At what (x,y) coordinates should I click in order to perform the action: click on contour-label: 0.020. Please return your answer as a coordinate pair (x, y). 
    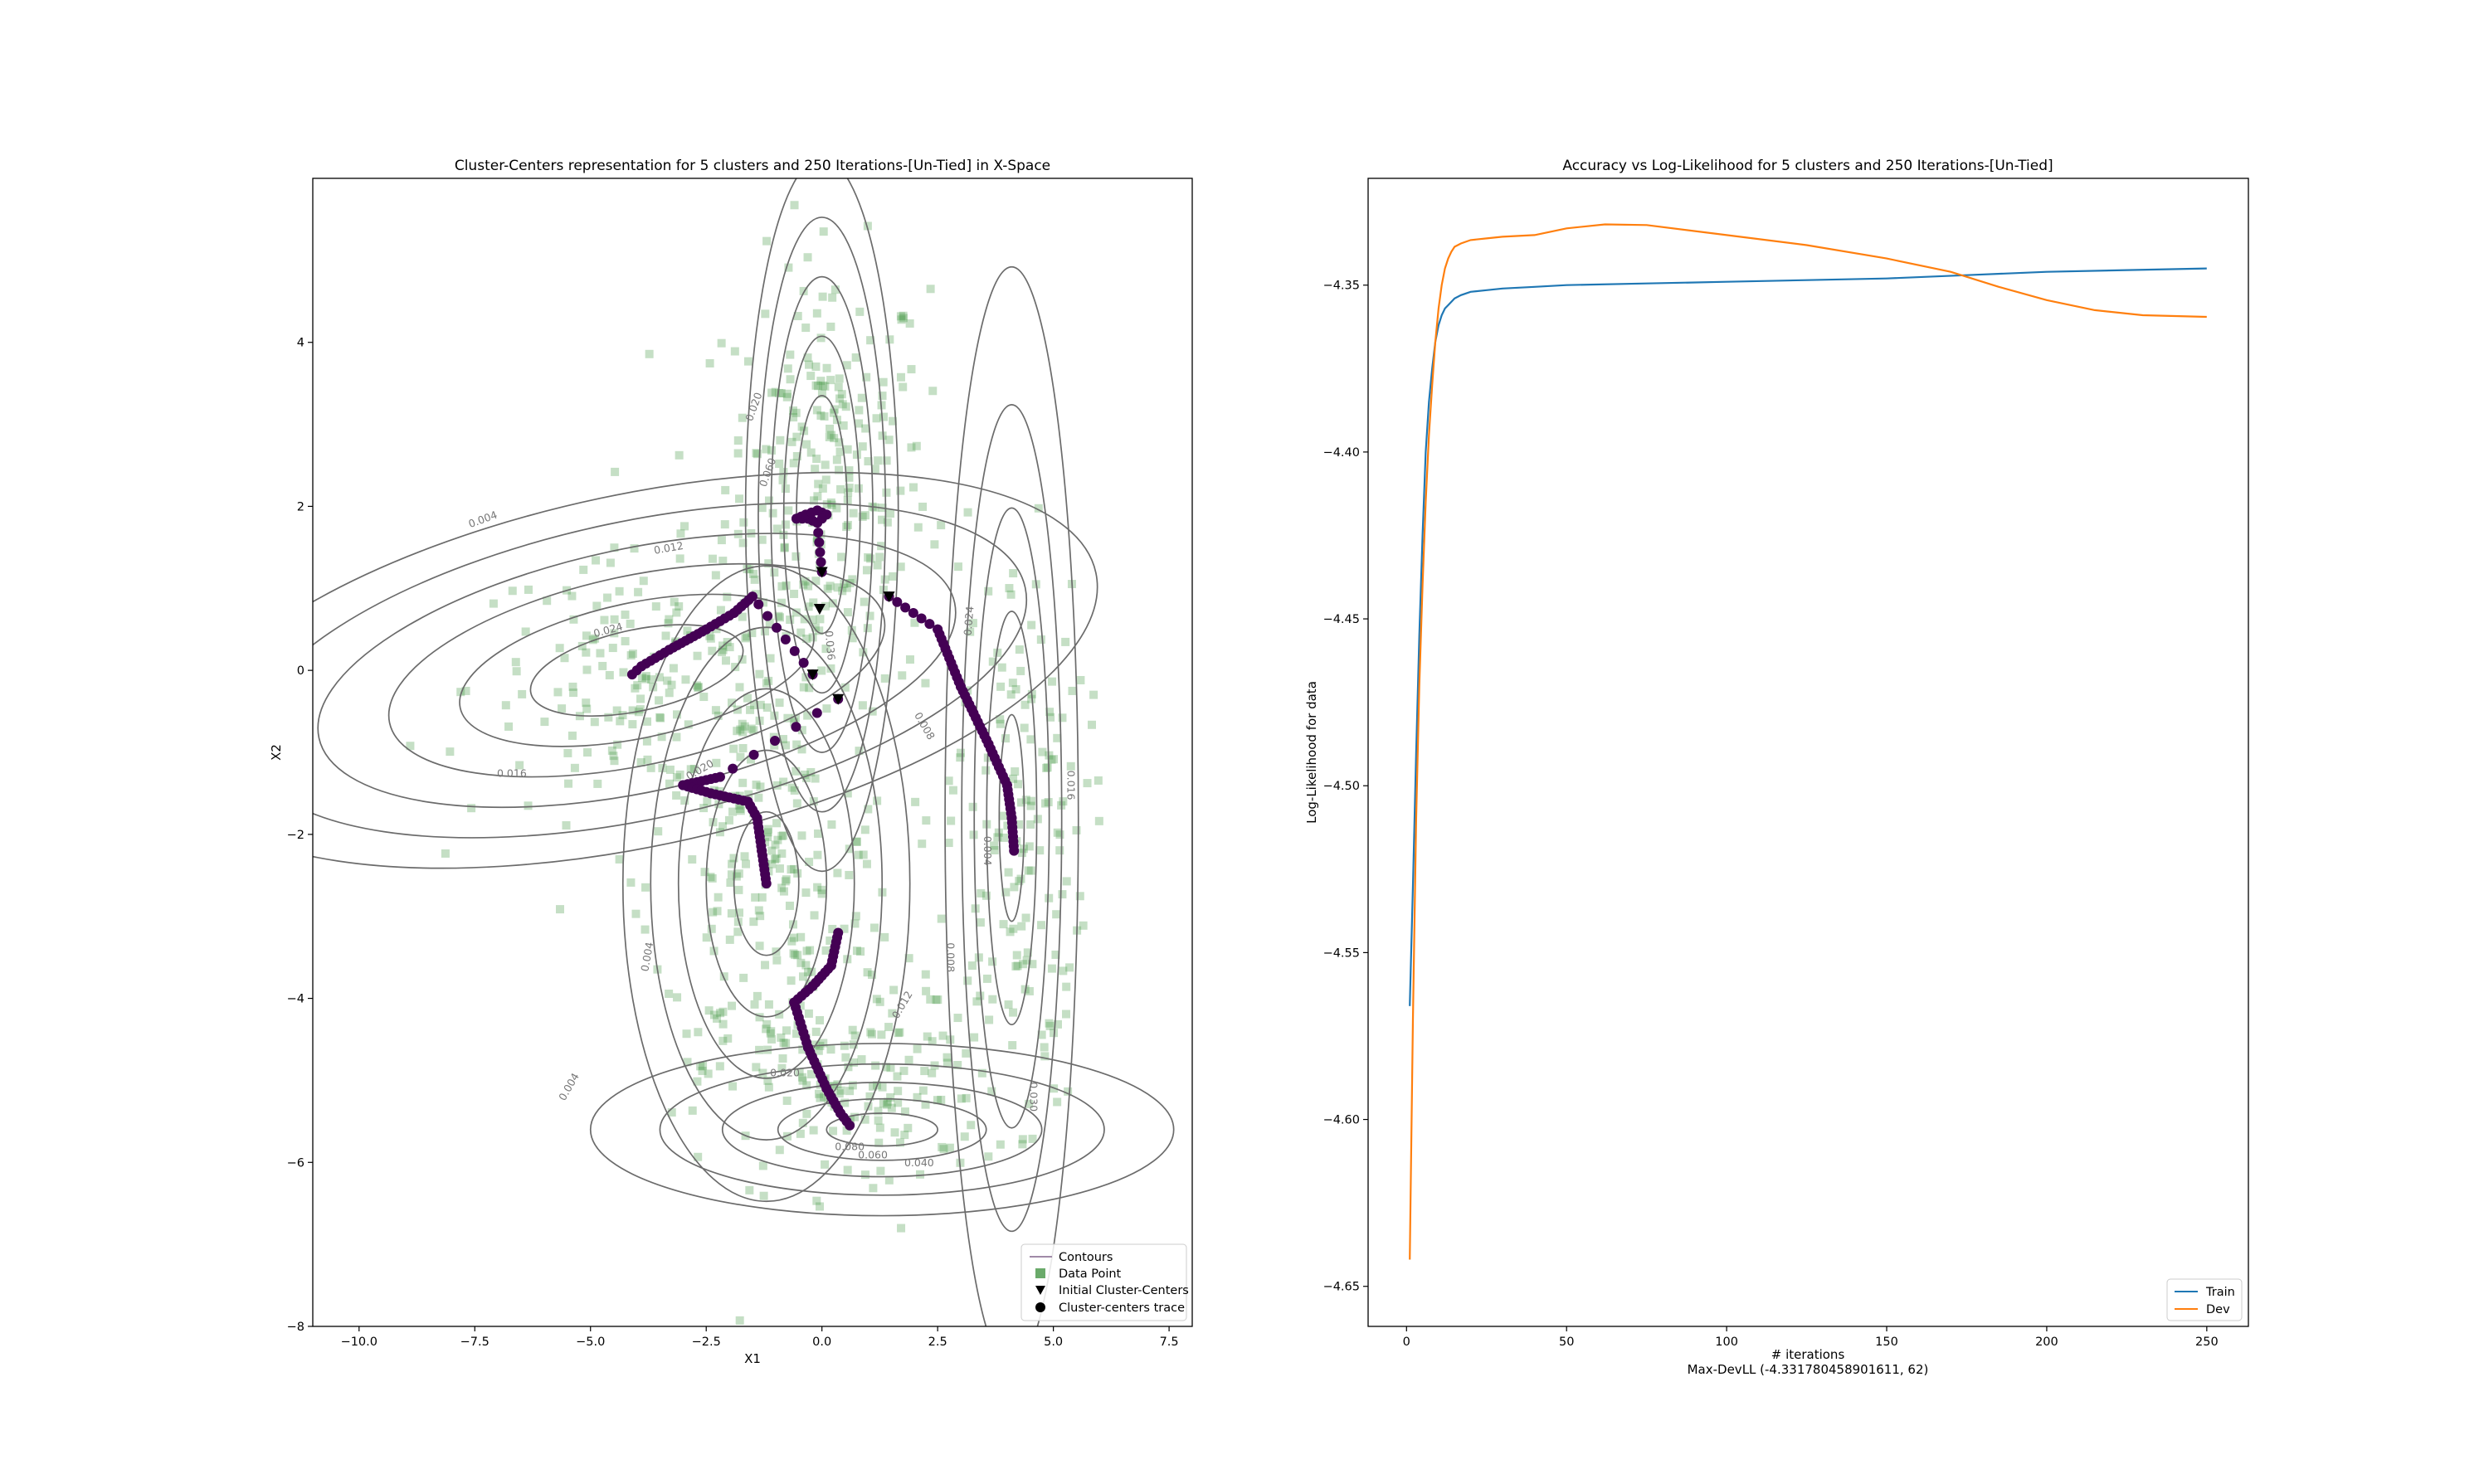
    Looking at the image, I should click on (785, 1072).